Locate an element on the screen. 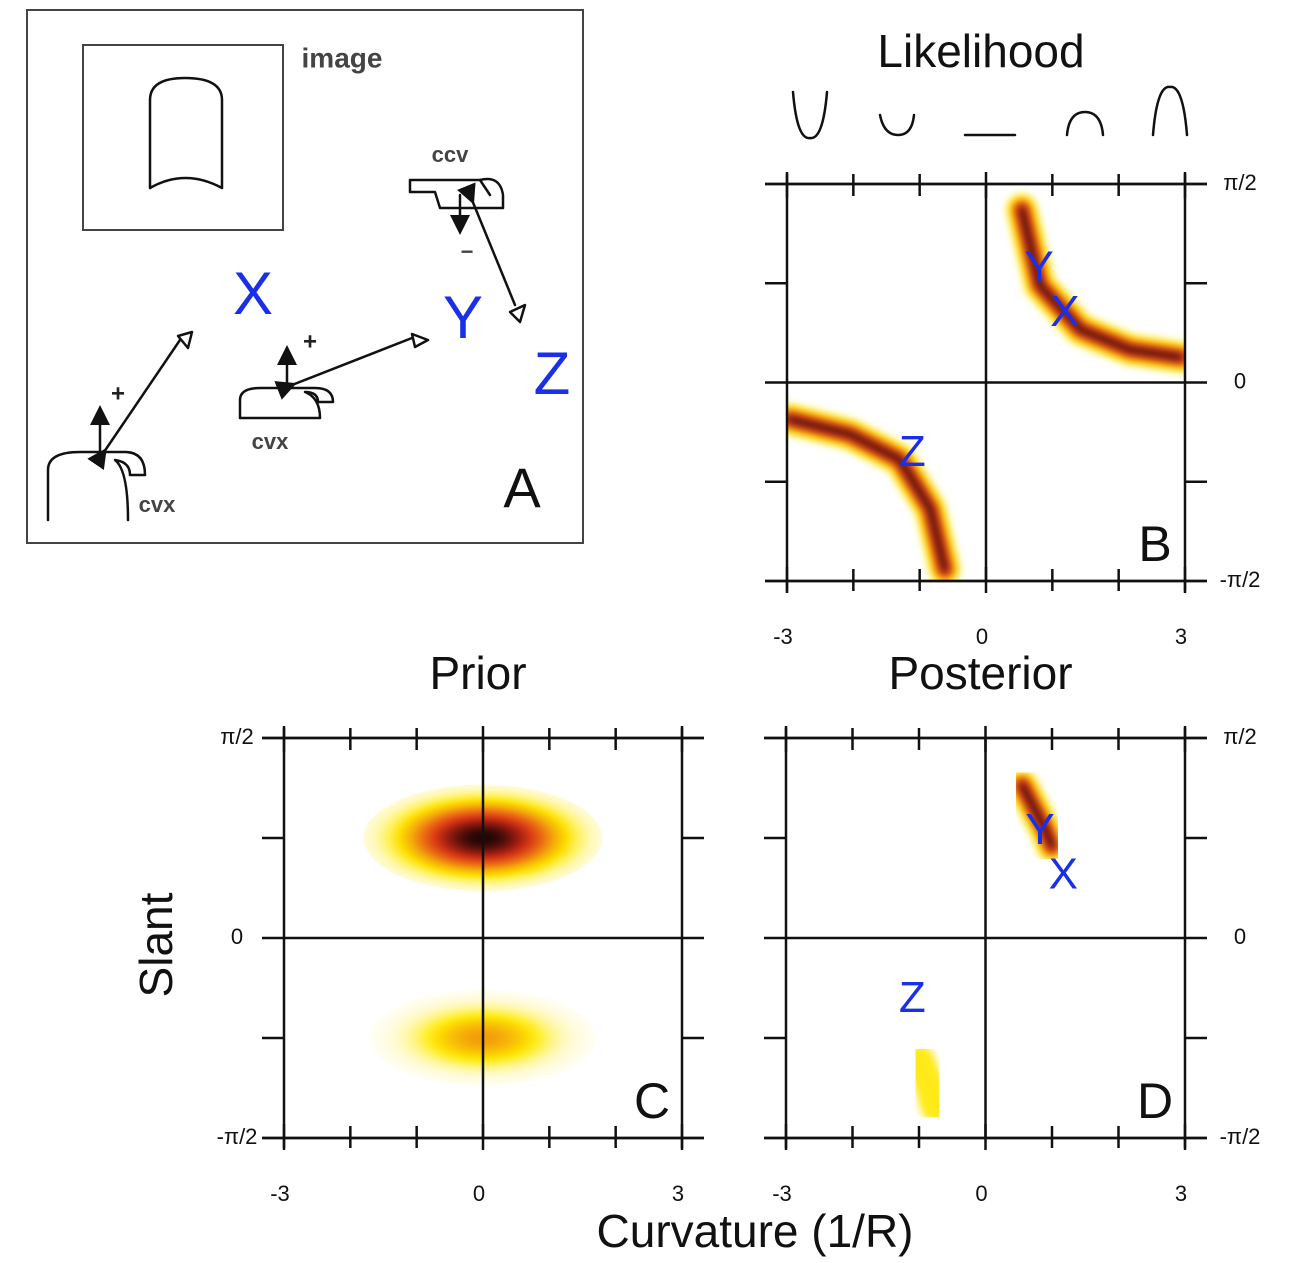 The image size is (1302, 1263). chart-title: Posterior is located at coordinates (980, 673).